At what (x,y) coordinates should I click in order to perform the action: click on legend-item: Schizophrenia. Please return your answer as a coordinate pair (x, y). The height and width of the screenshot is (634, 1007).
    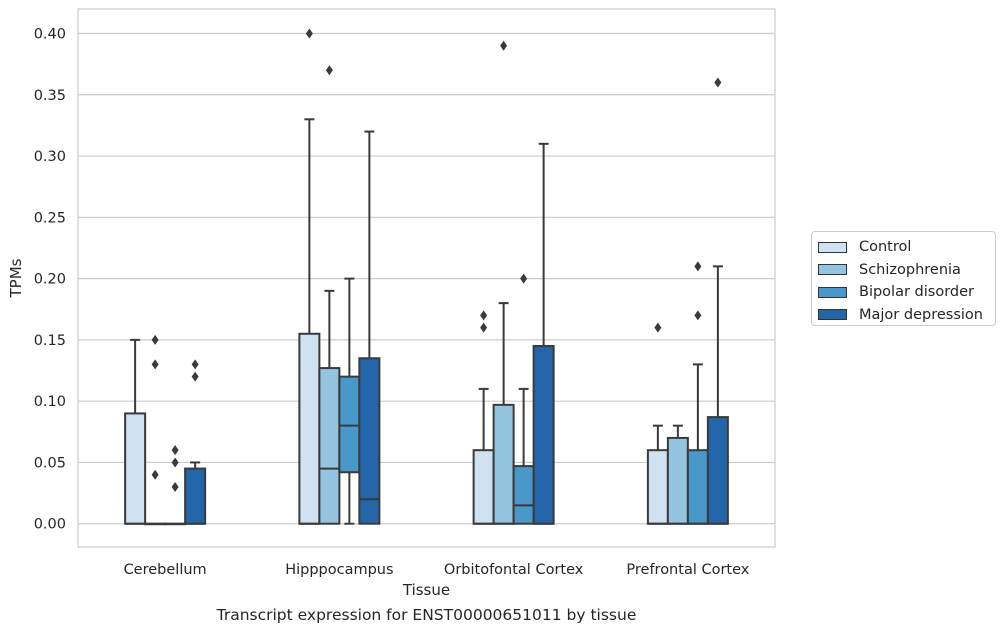
    Looking at the image, I should click on (906, 270).